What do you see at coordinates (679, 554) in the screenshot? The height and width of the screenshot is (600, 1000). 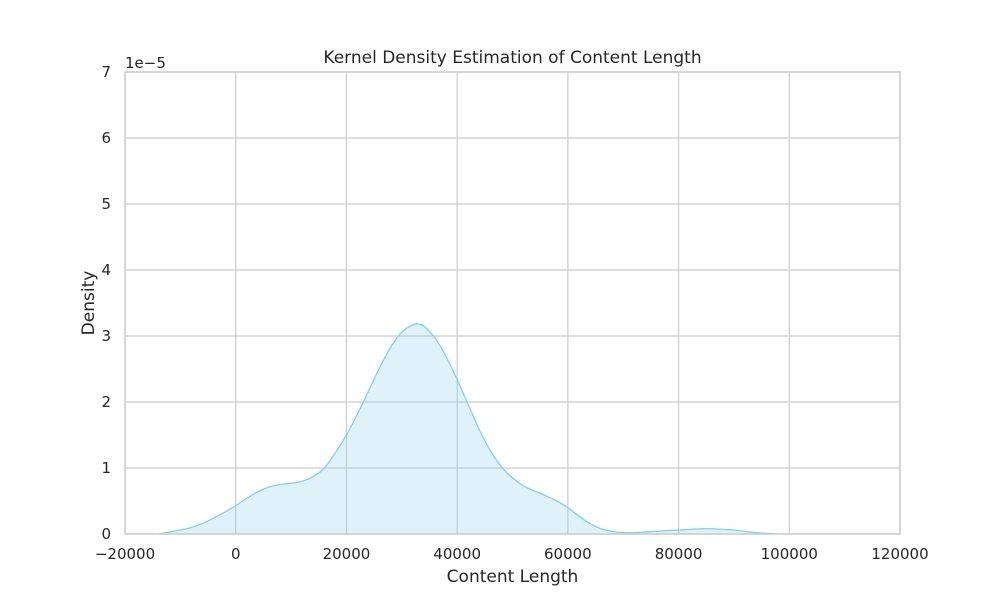 I see `x-tick-label: 80000` at bounding box center [679, 554].